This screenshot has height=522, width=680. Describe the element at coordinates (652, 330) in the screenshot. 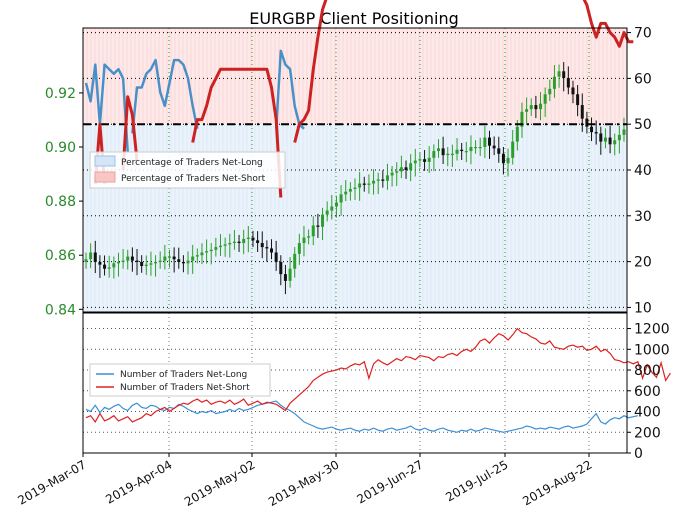

I see `y-bottom-tick-label: 1200` at that location.